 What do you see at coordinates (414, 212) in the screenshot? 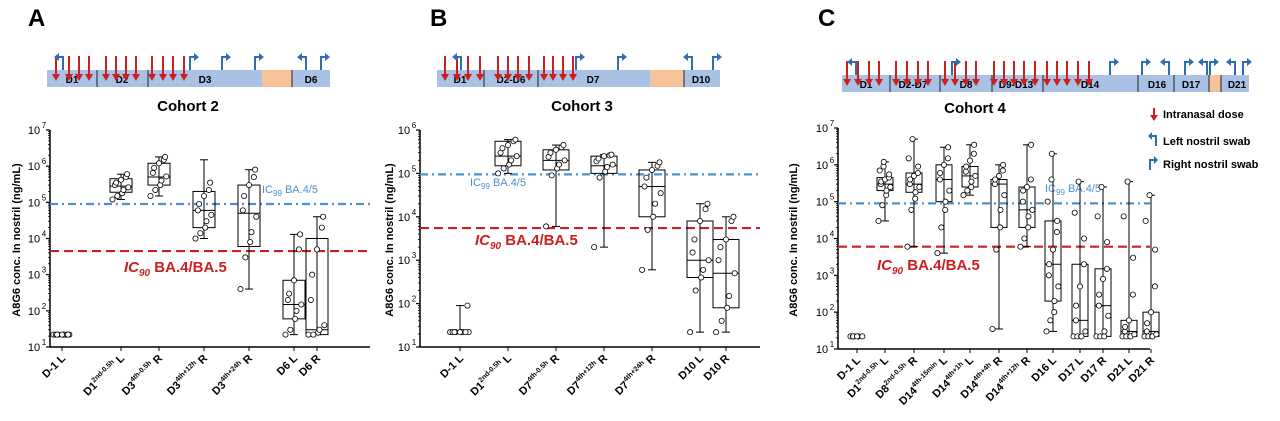
I see `y-tick-exponent: 4` at bounding box center [414, 212].